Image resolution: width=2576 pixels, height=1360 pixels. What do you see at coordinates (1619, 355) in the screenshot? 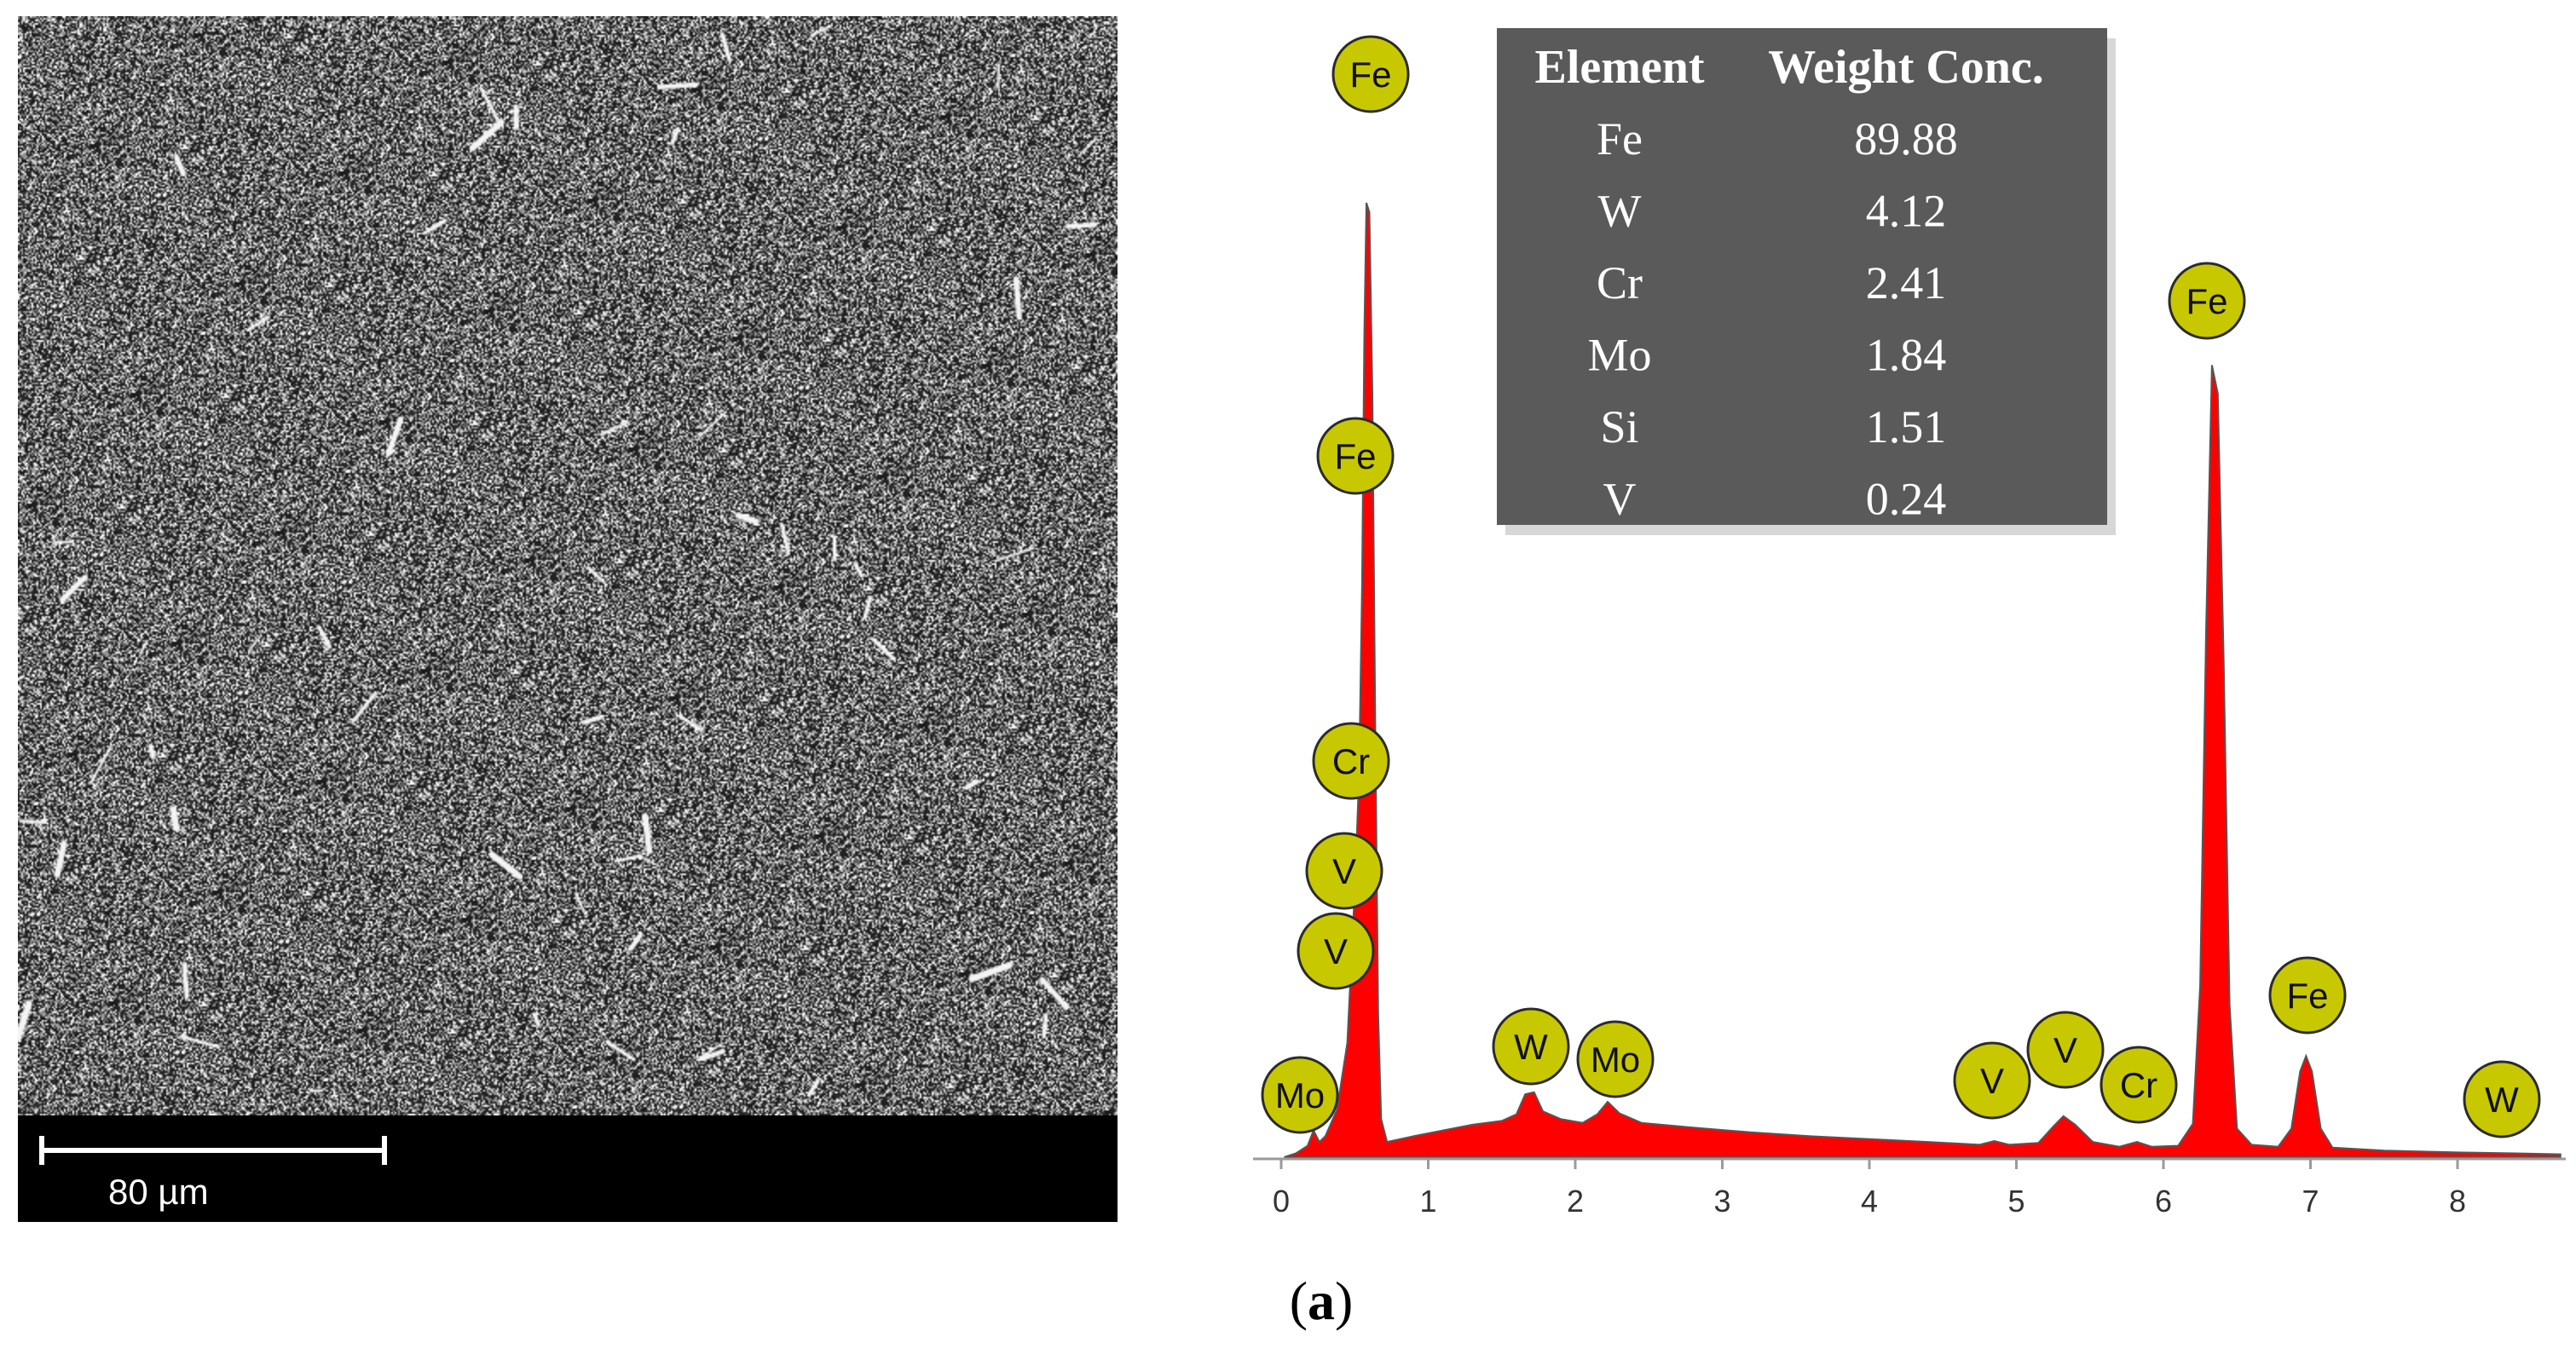
I see `table-element-cell: Mo` at bounding box center [1619, 355].